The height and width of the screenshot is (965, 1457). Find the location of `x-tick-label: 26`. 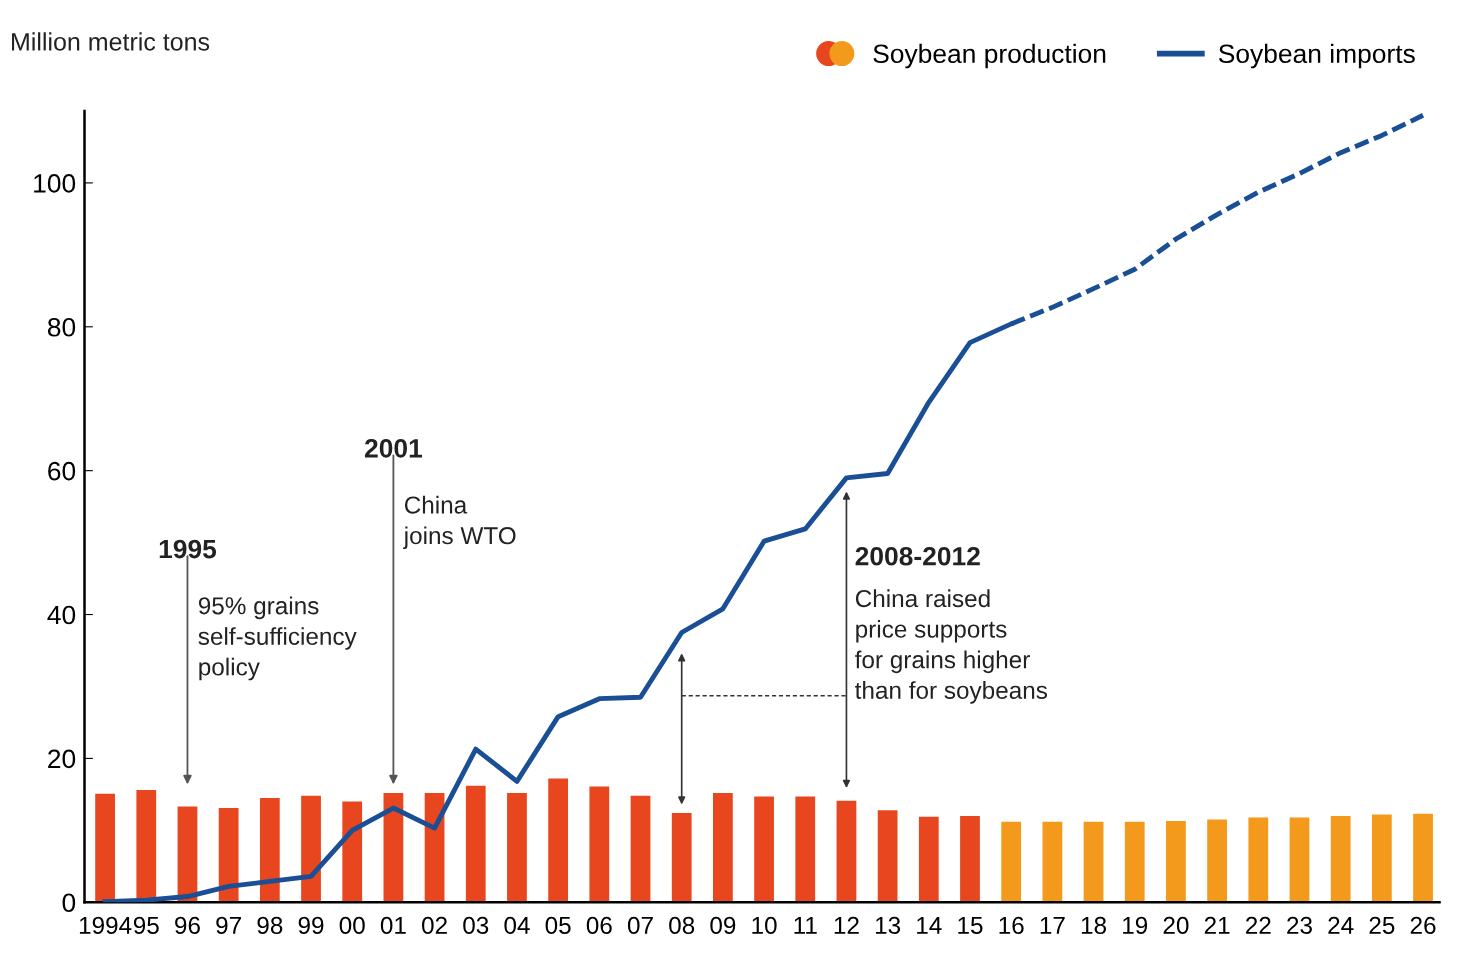

x-tick-label: 26 is located at coordinates (1423, 925).